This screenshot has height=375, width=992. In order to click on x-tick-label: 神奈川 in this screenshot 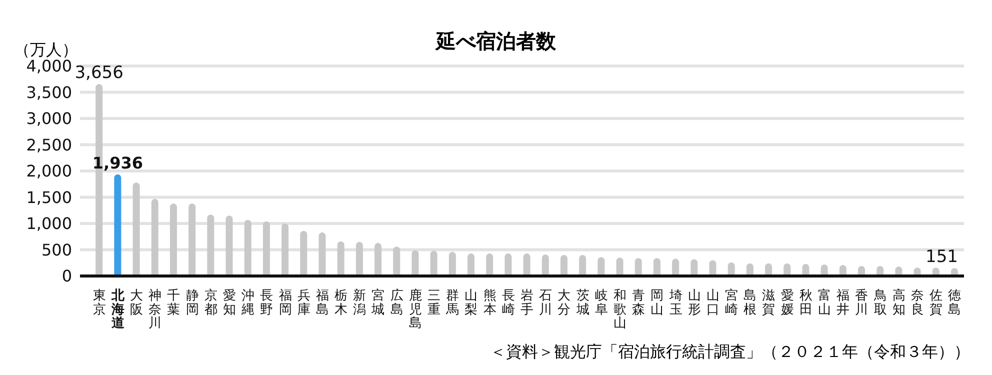, I will do `click(155, 309)`.